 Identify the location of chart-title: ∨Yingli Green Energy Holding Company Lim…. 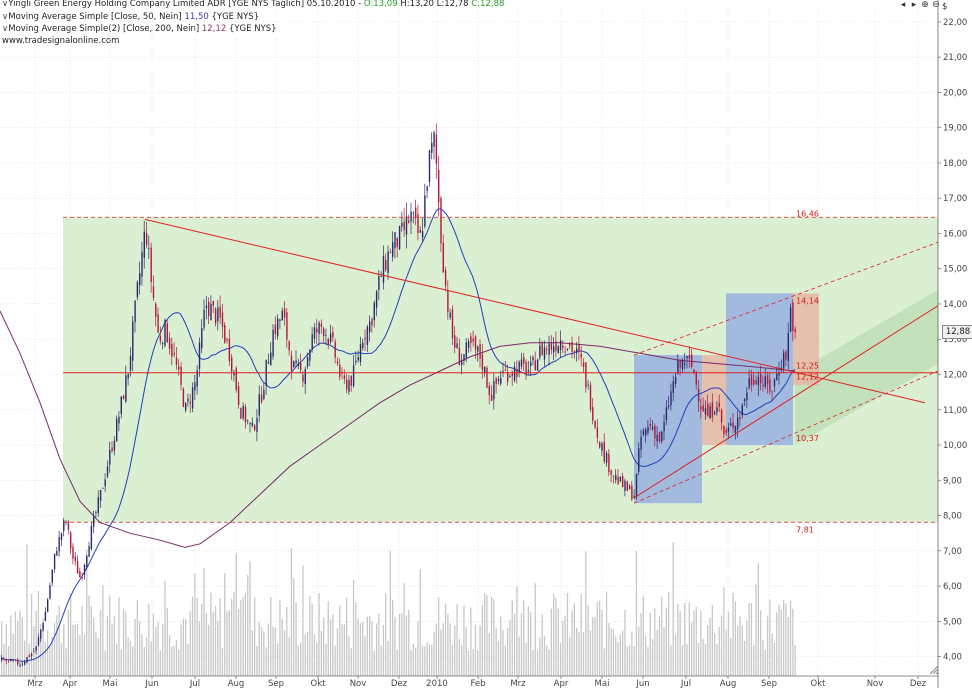
(253, 4).